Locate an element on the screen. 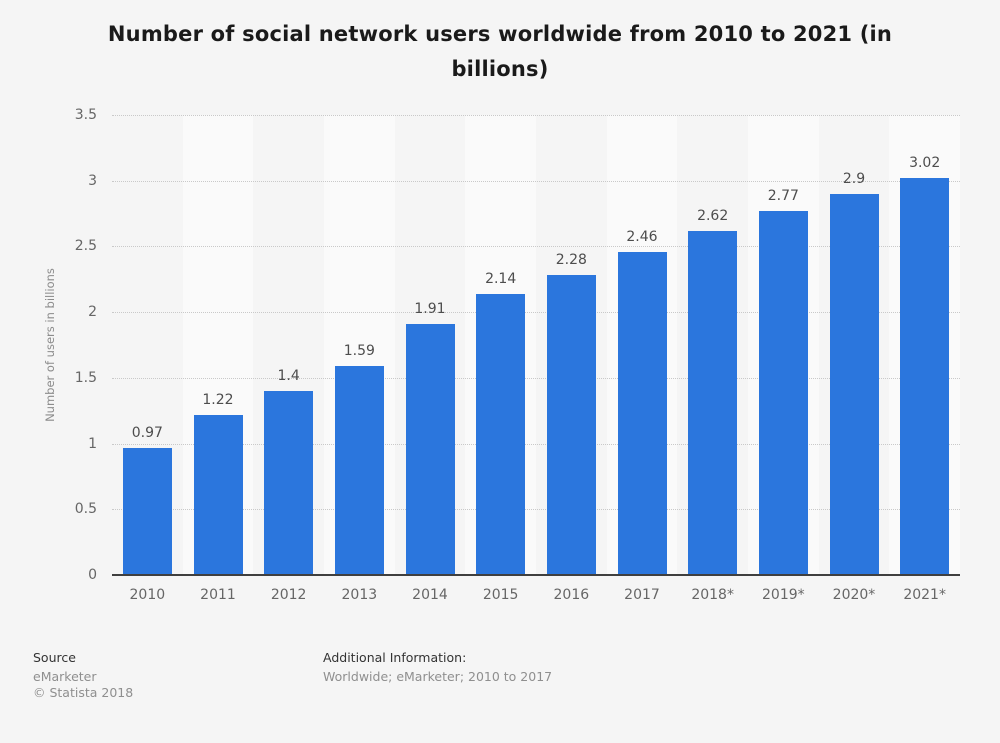 This screenshot has width=1000, height=743. source-name: eMarketer is located at coordinates (65, 676).